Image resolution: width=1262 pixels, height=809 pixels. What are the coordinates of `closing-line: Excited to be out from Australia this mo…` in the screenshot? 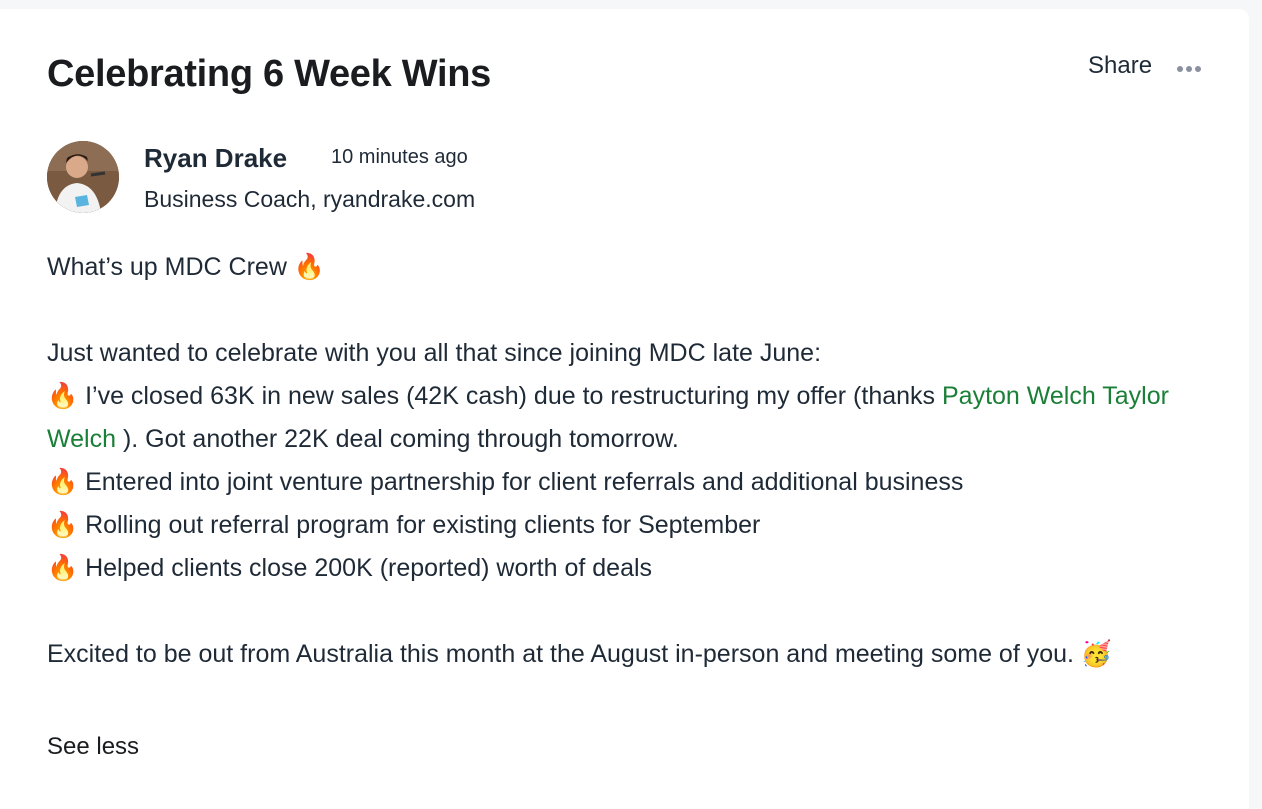 It's located at (580, 654).